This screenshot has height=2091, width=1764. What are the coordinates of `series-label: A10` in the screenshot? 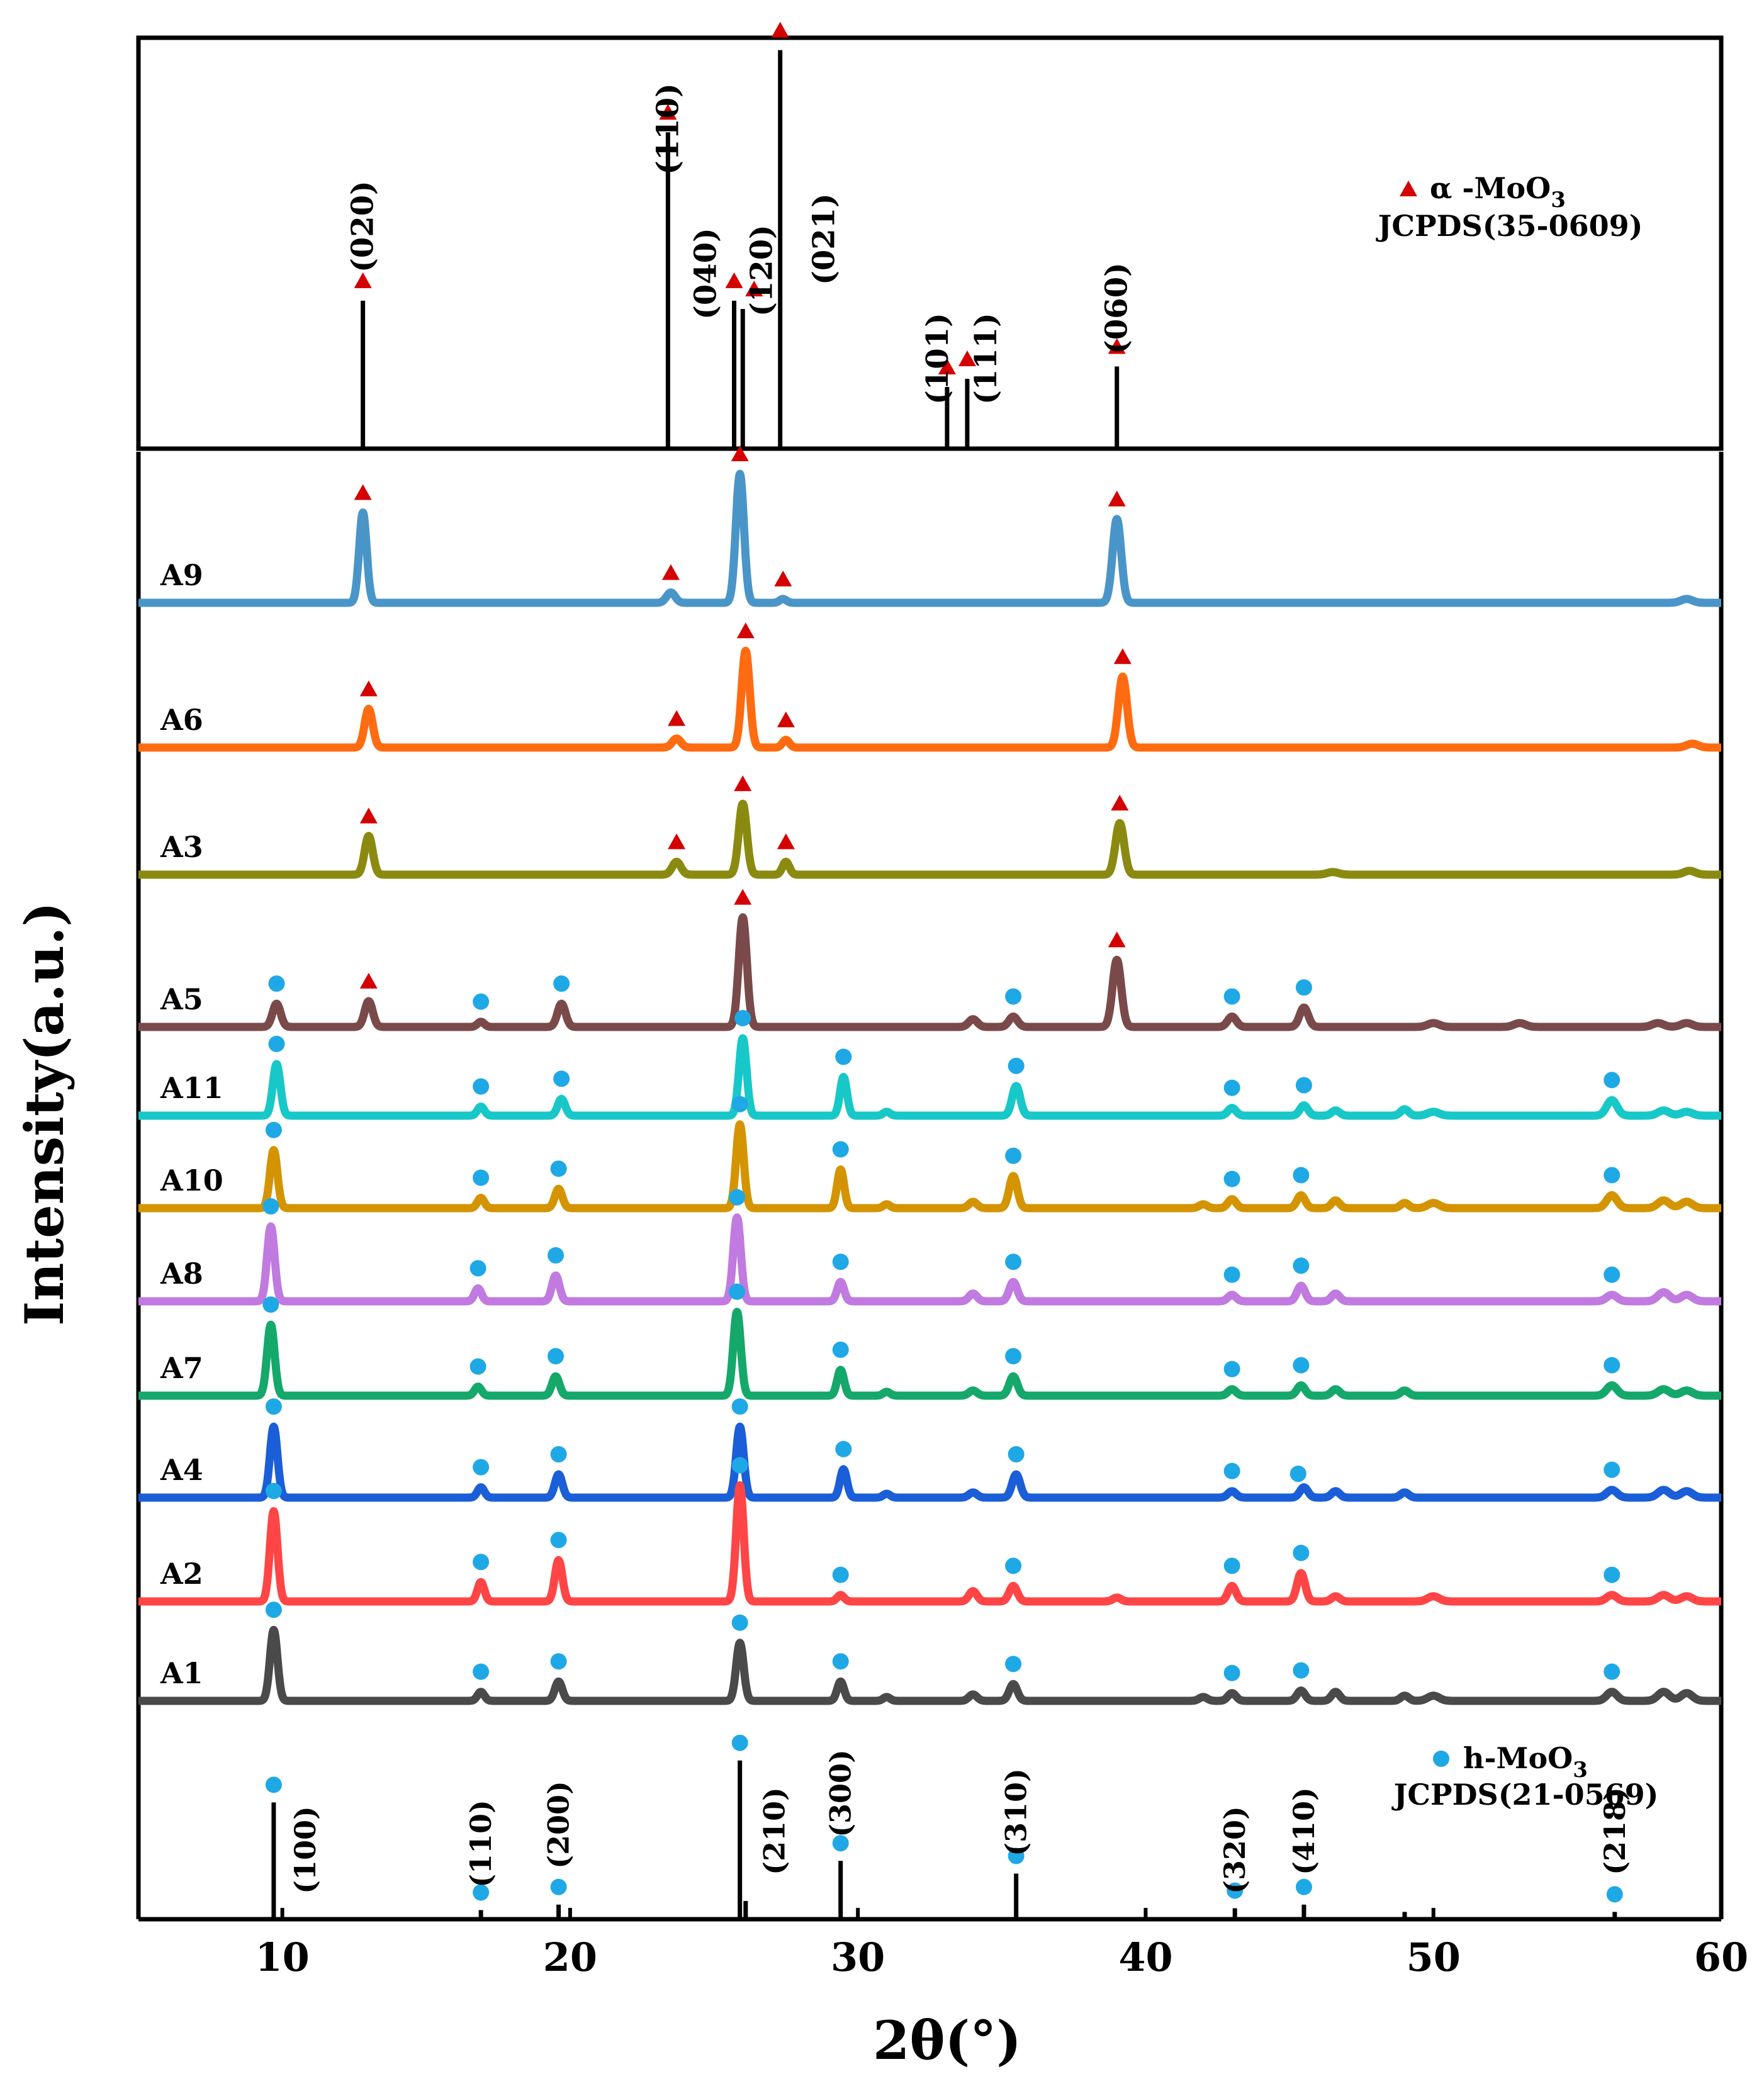 It's located at (192, 1180).